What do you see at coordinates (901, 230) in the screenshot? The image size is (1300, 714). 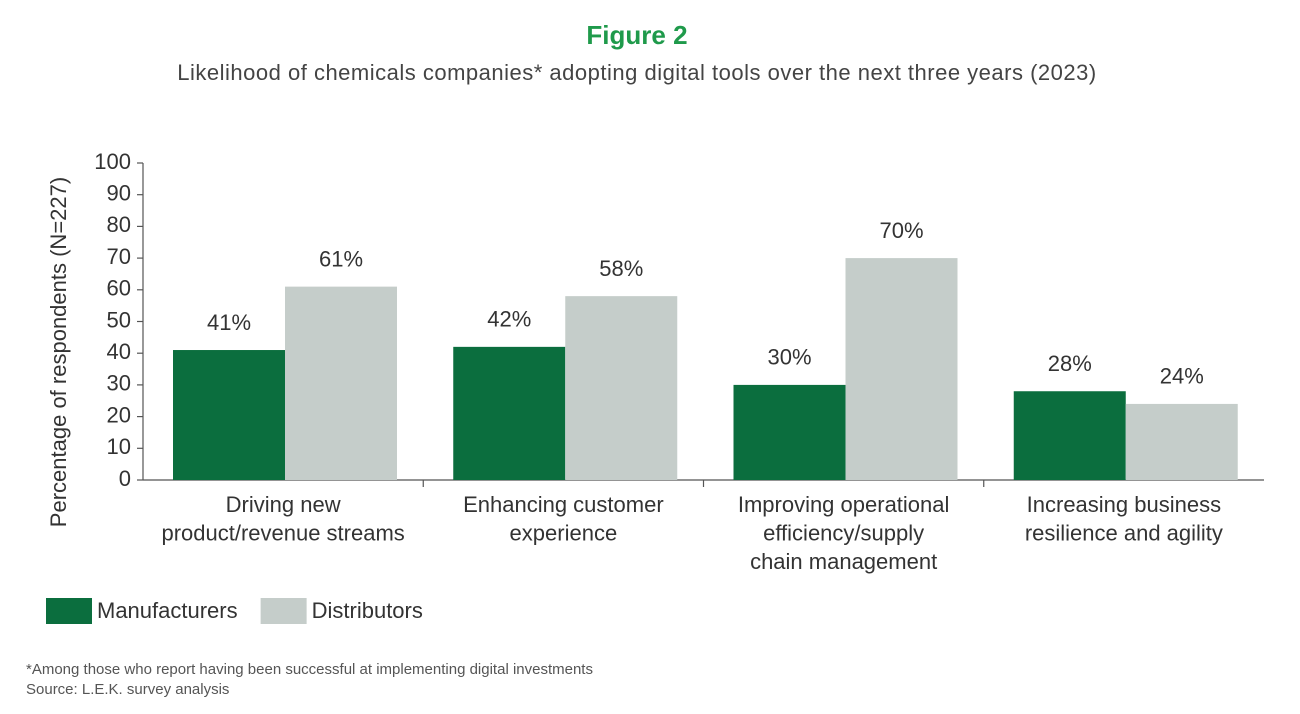 I see `data-label: 70%` at bounding box center [901, 230].